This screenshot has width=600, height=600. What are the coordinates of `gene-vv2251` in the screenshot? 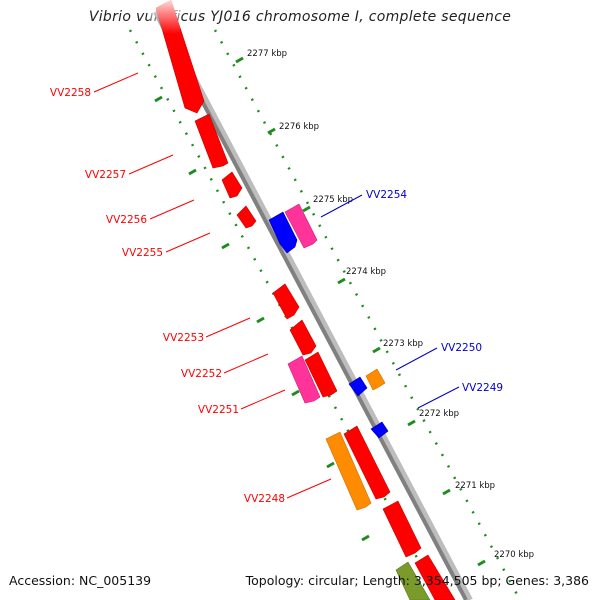 It's located at (304, 379).